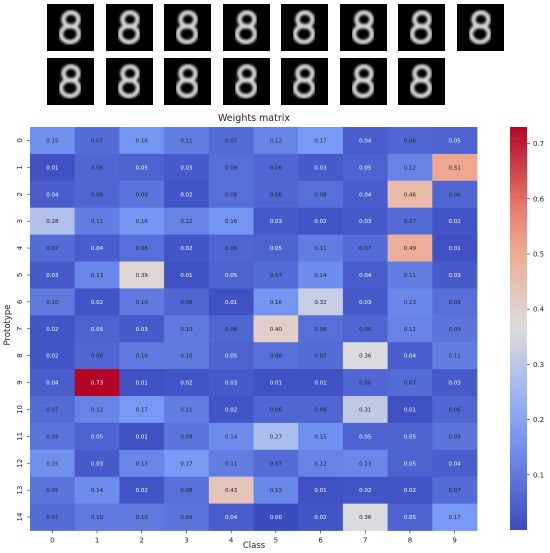  I want to click on cell-value-label: 0.15, so click(320, 437).